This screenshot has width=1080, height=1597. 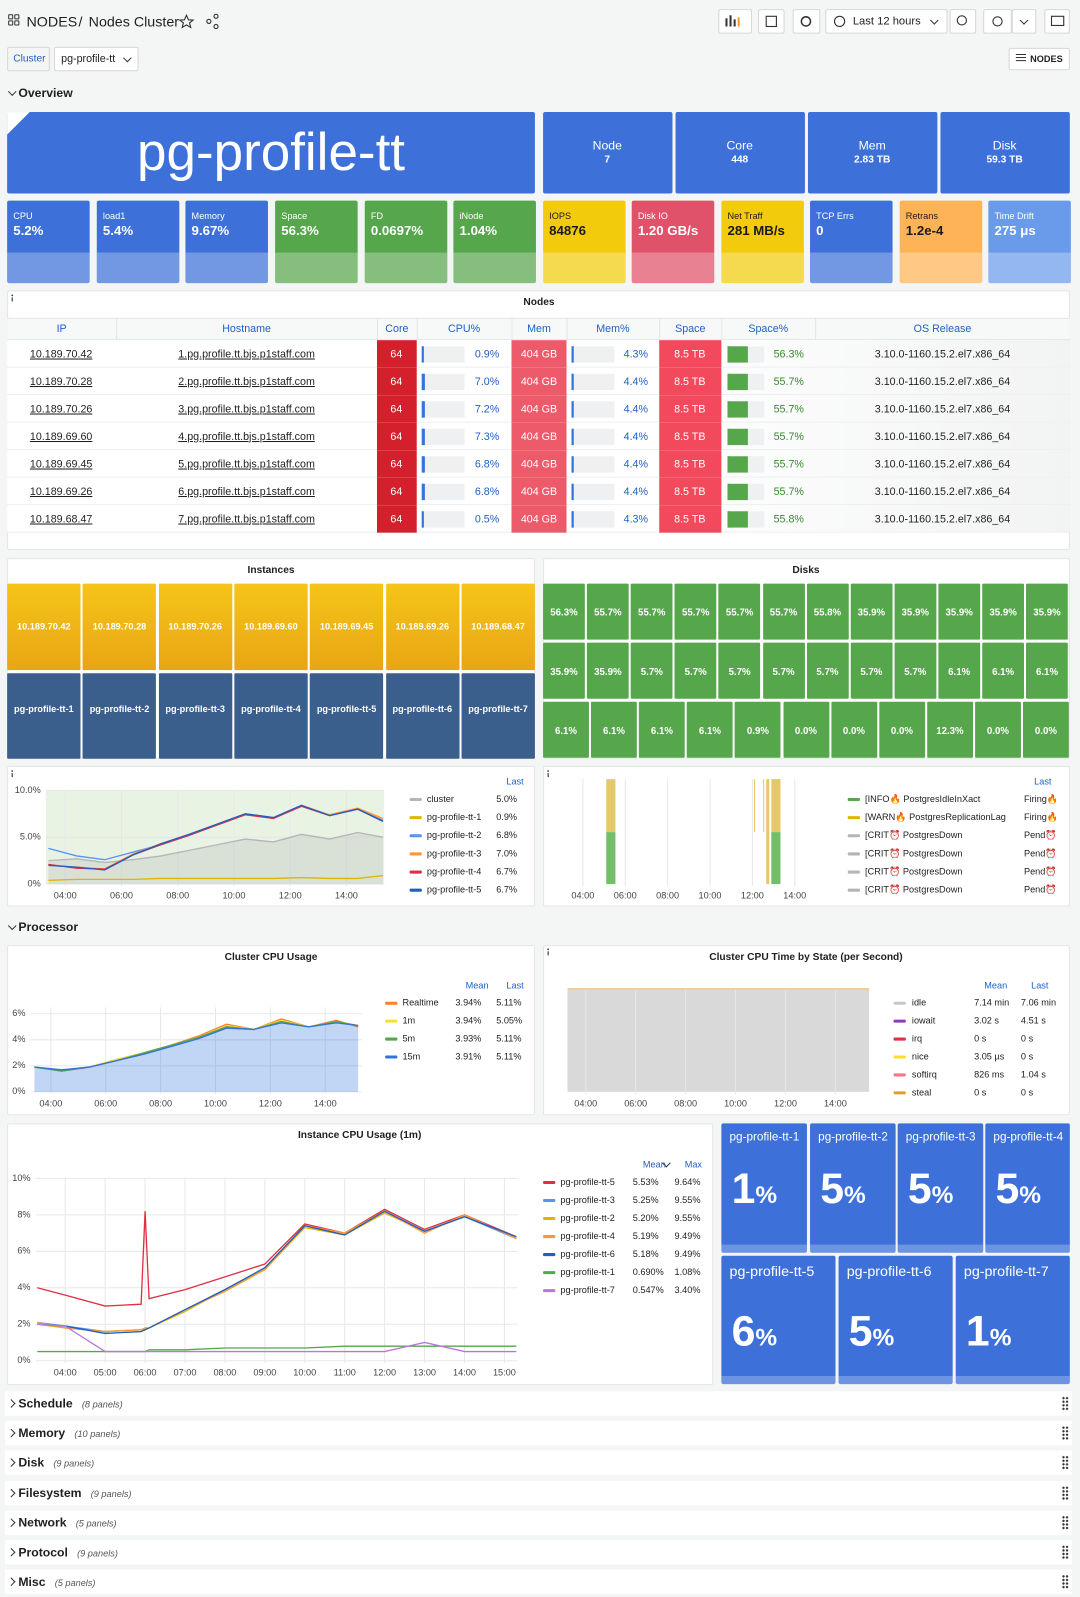 I want to click on instance-stat-value: 1, so click(x=977, y=1330).